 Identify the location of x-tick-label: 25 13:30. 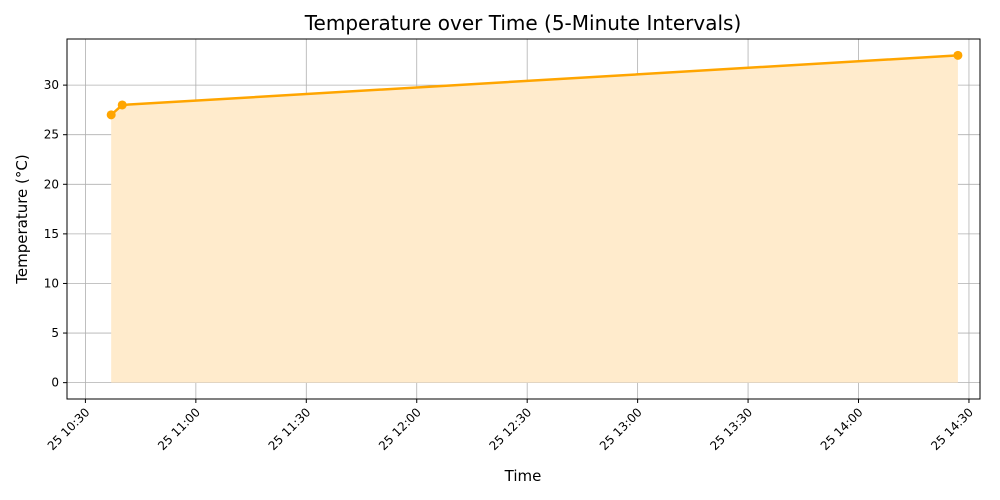
(731, 429).